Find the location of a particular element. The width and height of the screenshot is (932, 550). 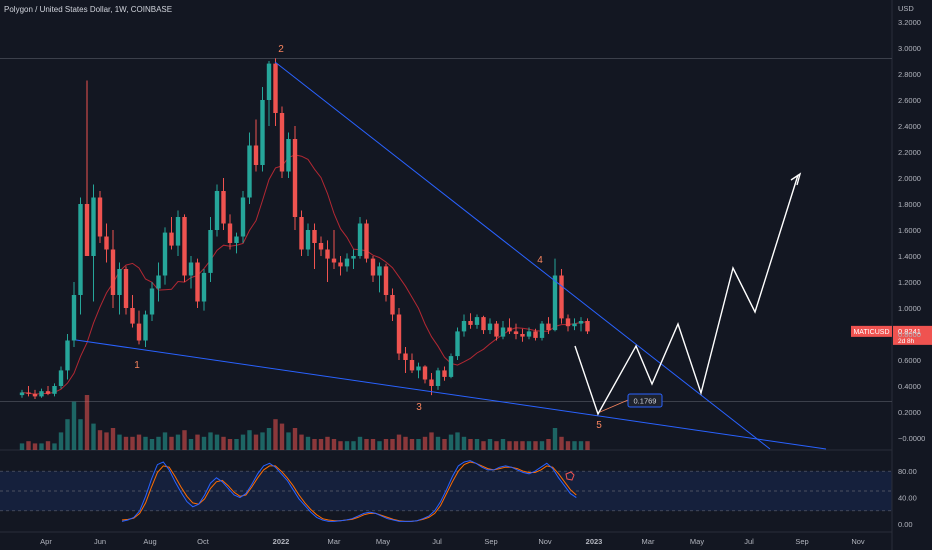

wave-label: 3 is located at coordinates (419, 407).